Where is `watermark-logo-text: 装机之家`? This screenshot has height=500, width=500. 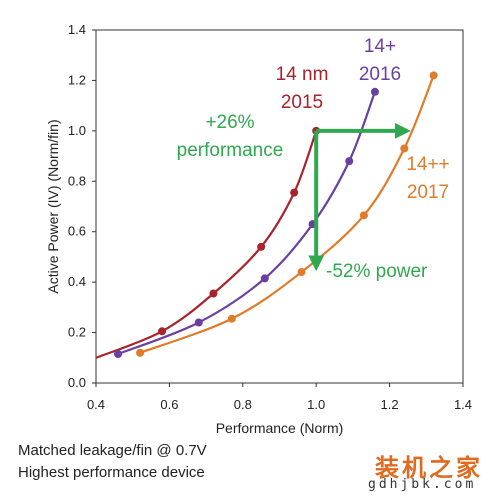
watermark-logo-text: 装机之家 is located at coordinates (429, 468).